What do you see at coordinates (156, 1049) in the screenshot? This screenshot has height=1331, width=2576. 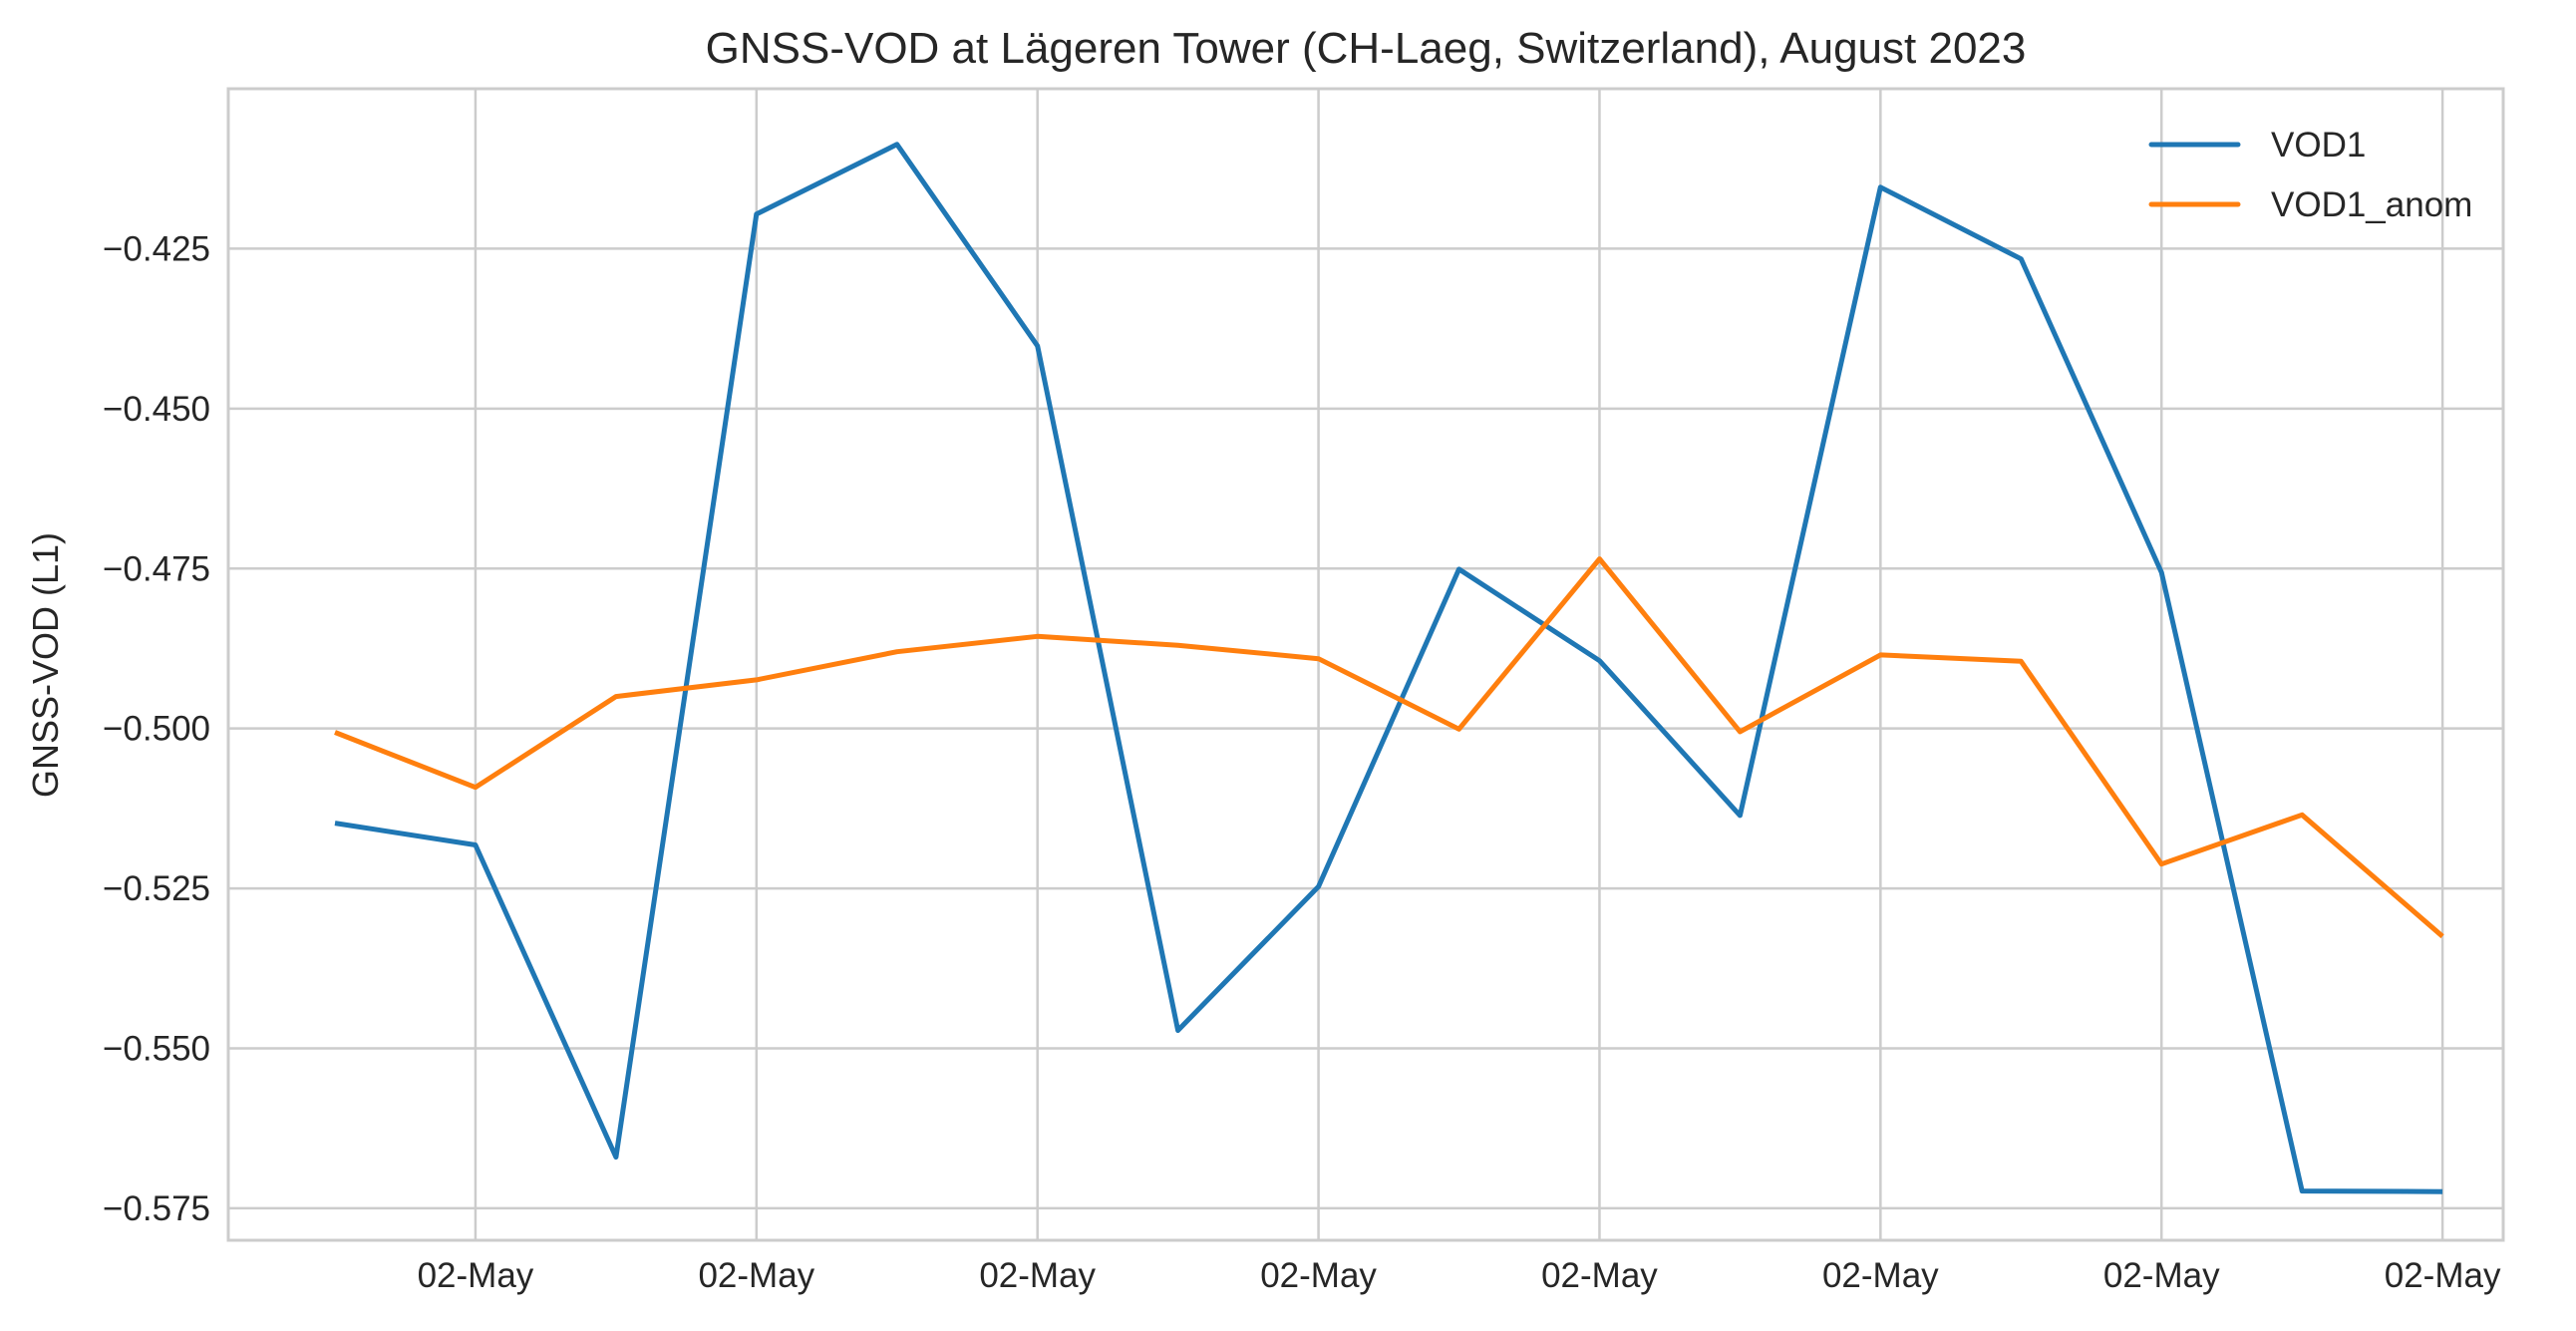 I see `y-tick-label: −0.550` at bounding box center [156, 1049].